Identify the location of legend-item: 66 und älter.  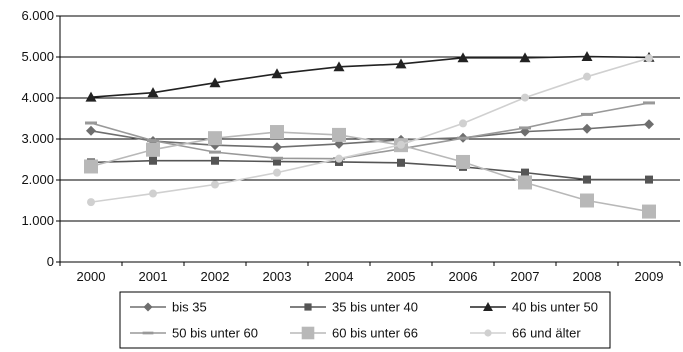
(525, 333).